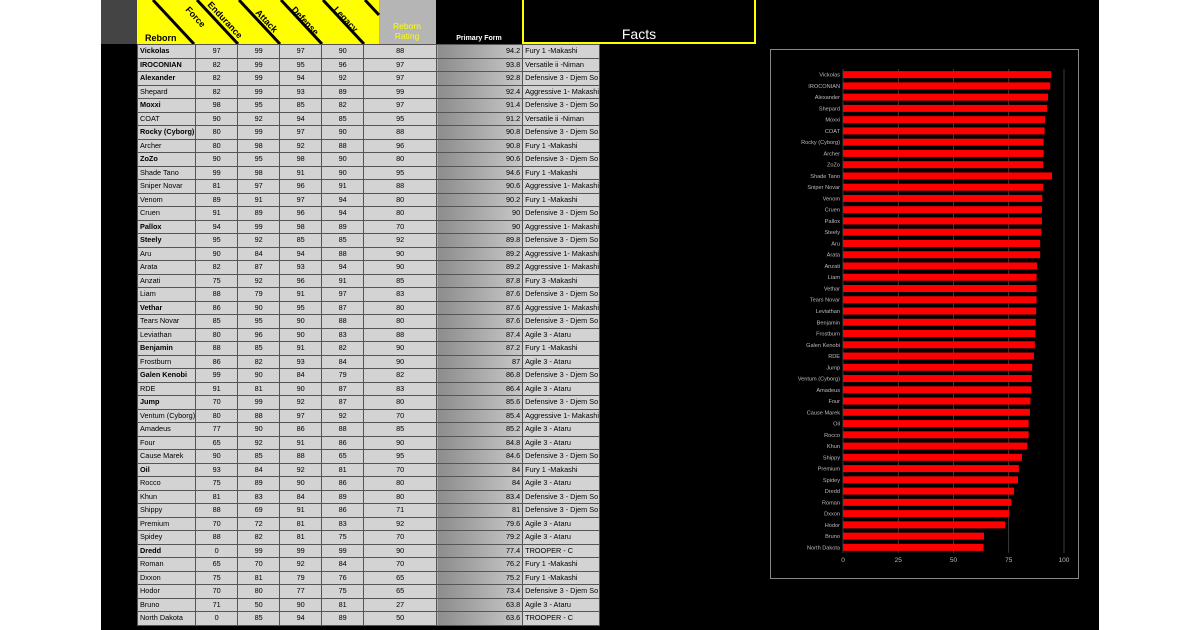 The width and height of the screenshot is (1200, 630). I want to click on cell-defense: 87, so click(343, 388).